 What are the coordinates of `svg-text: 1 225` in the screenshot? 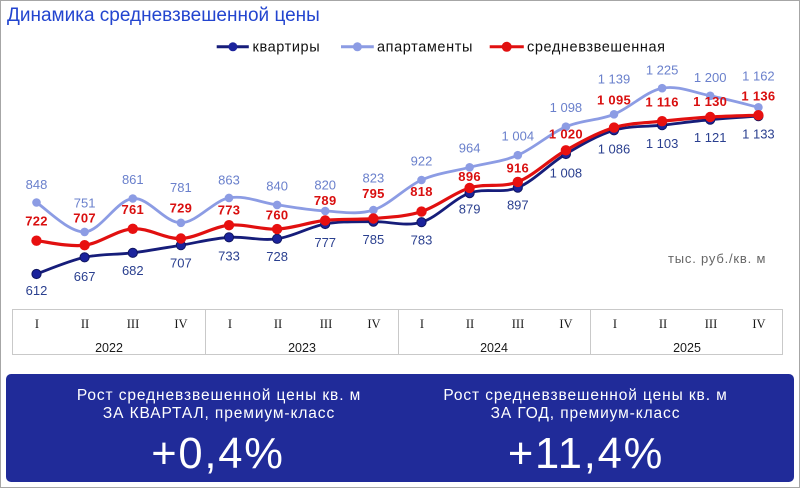 It's located at (662, 69).